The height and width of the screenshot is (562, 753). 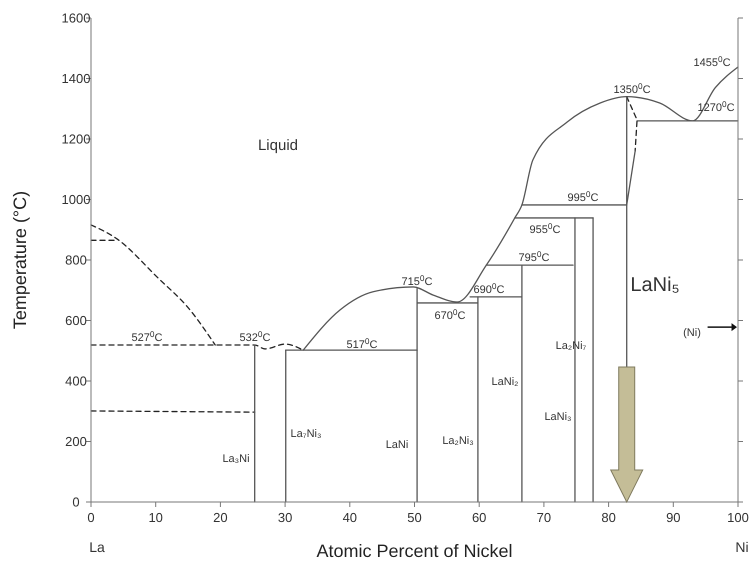 I want to click on annotation: 955$^{0}$C, so click(x=545, y=229).